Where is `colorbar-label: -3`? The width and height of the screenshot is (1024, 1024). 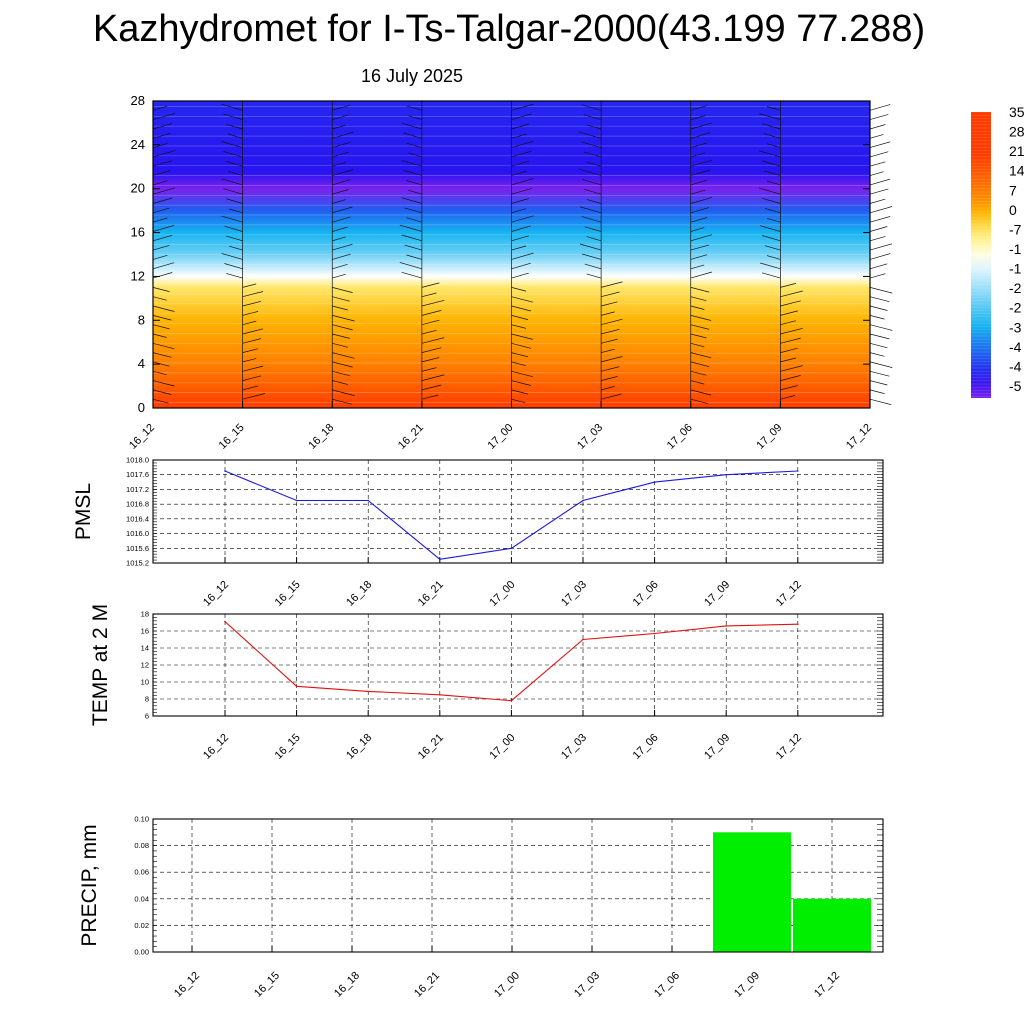
colorbar-label: -3 is located at coordinates (1015, 327).